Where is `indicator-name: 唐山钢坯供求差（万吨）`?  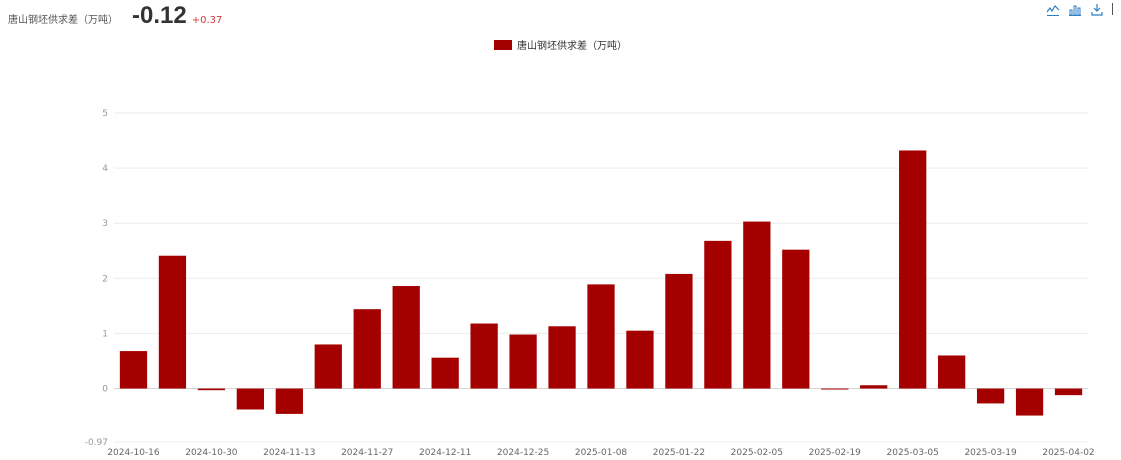 indicator-name: 唐山钢坯供求差（万吨） is located at coordinates (63, 20).